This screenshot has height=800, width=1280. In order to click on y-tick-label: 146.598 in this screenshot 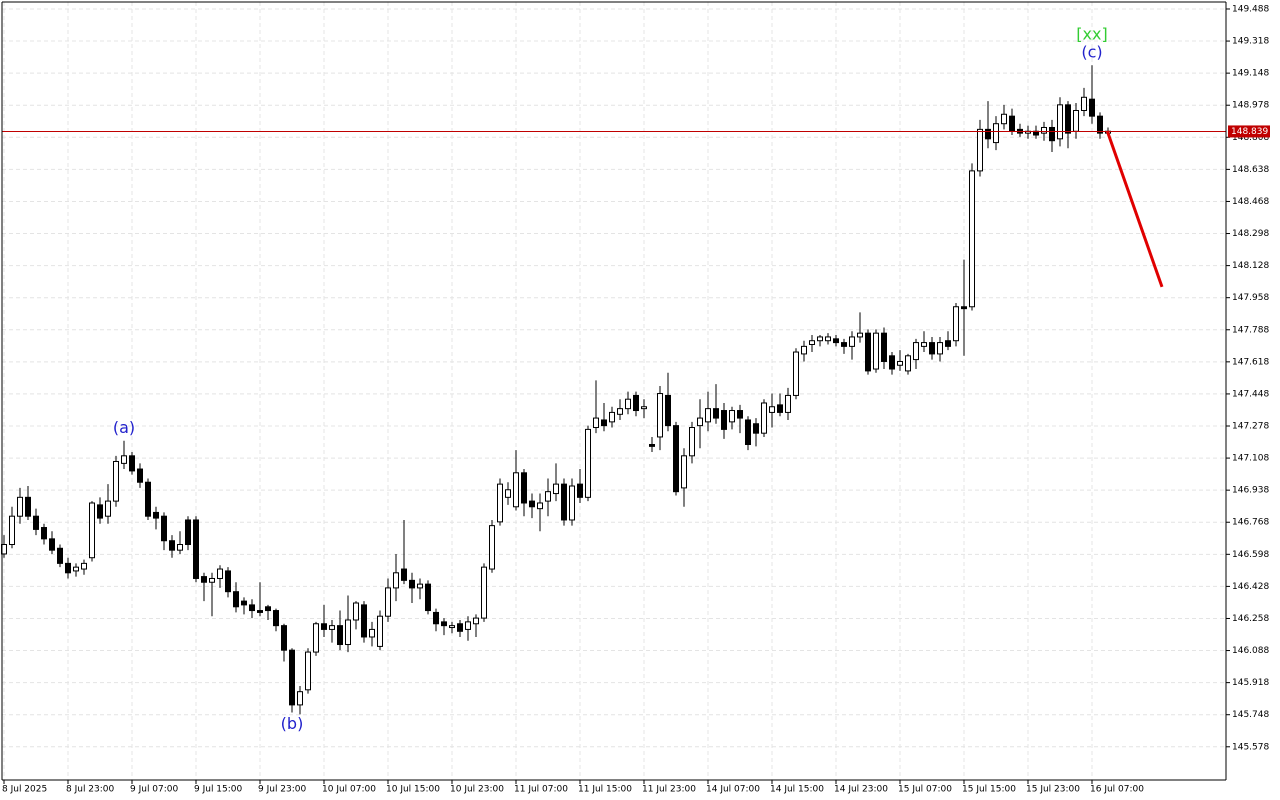, I will do `click(1250, 555)`.